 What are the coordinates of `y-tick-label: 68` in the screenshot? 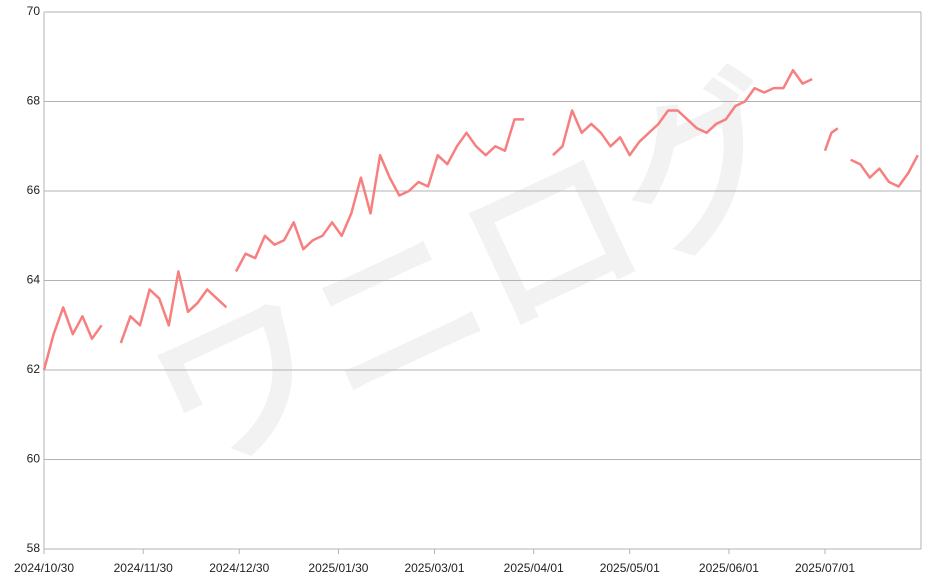 It's located at (34, 101).